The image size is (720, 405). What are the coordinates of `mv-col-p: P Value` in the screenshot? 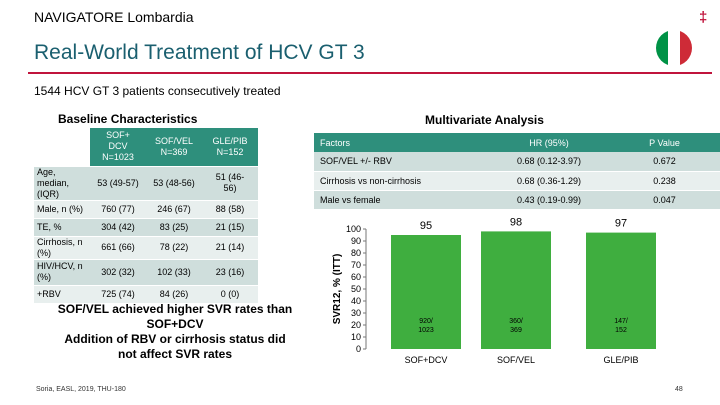 It's located at (664, 142).